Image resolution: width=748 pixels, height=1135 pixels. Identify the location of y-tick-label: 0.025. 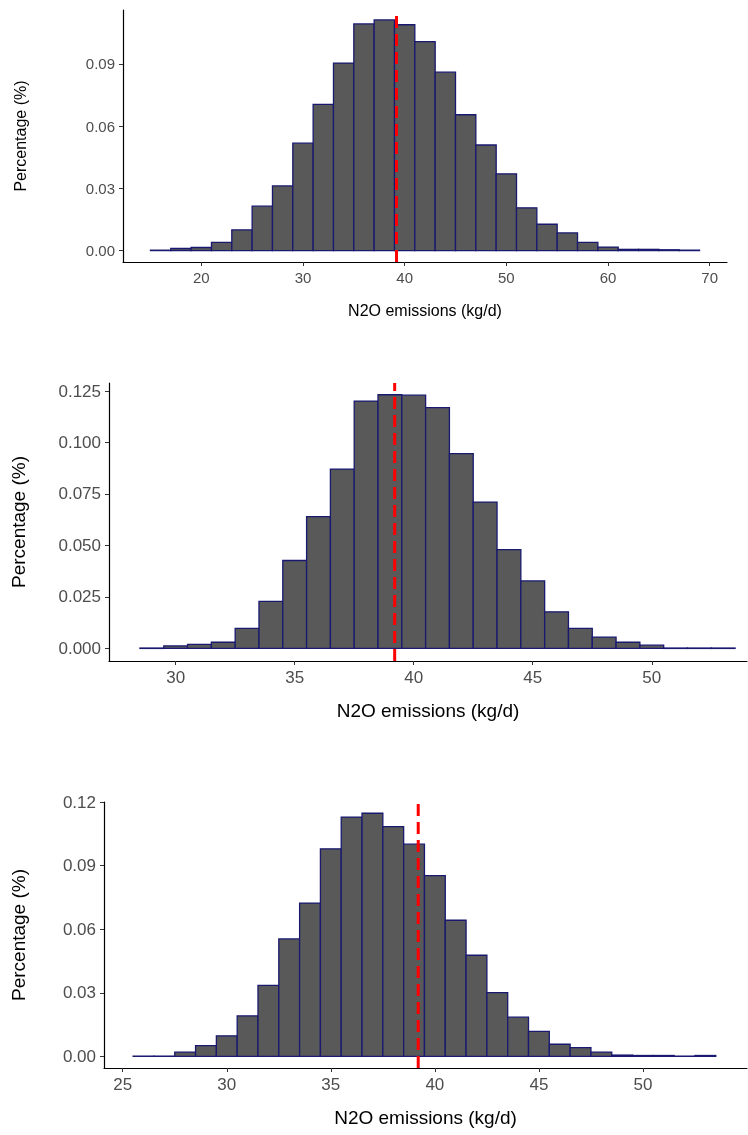
(79, 597).